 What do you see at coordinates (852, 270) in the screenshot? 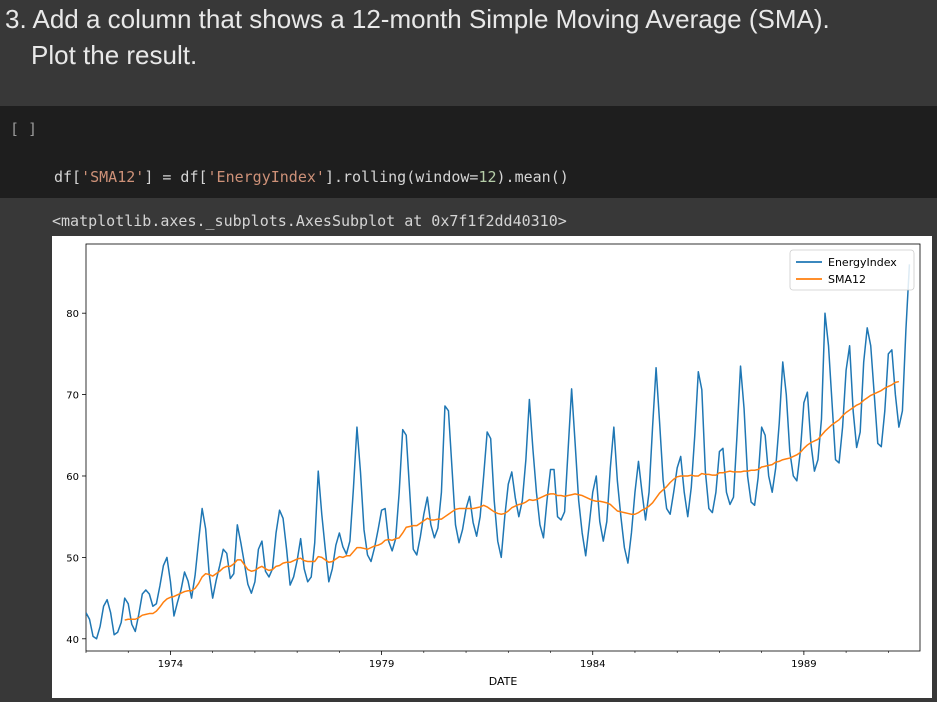
I see `legend-box` at bounding box center [852, 270].